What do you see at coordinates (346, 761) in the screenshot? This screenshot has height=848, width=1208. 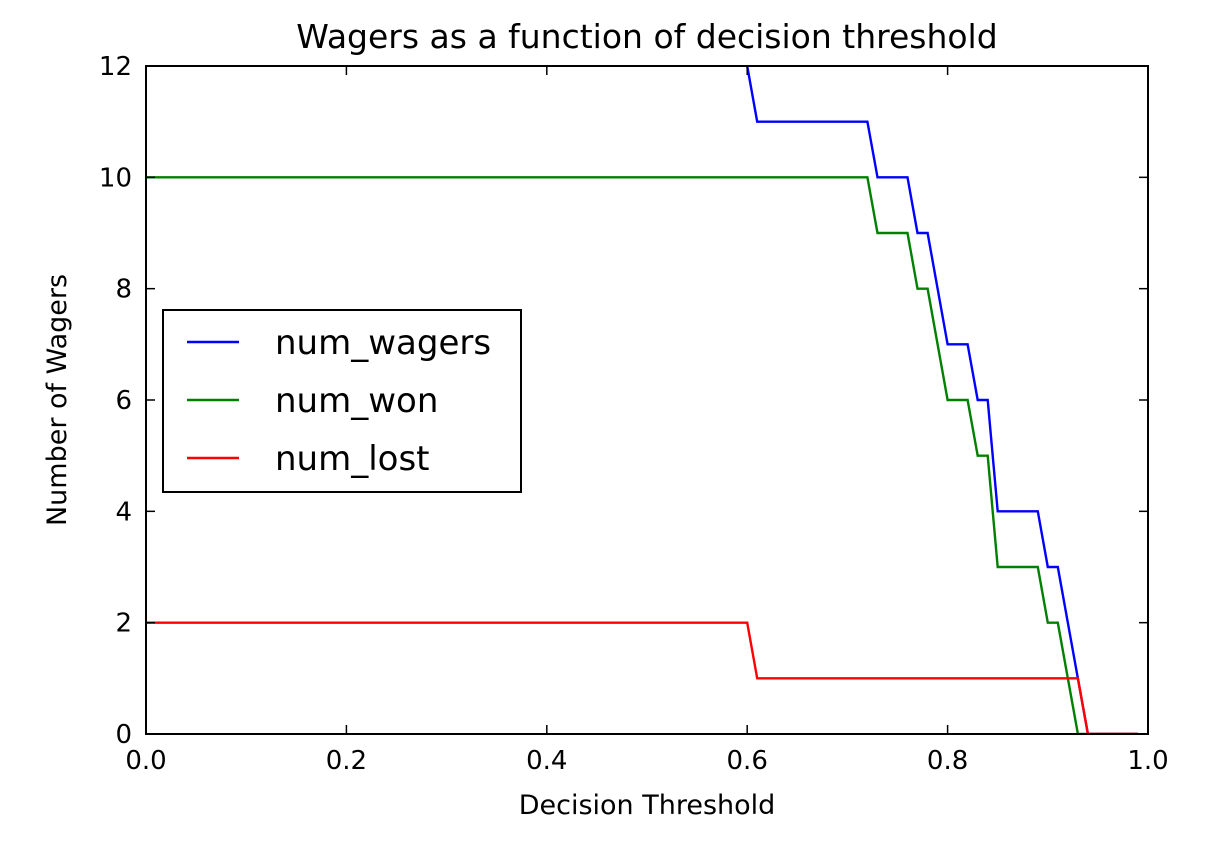 I see `x-tick-label: 0.2` at bounding box center [346, 761].